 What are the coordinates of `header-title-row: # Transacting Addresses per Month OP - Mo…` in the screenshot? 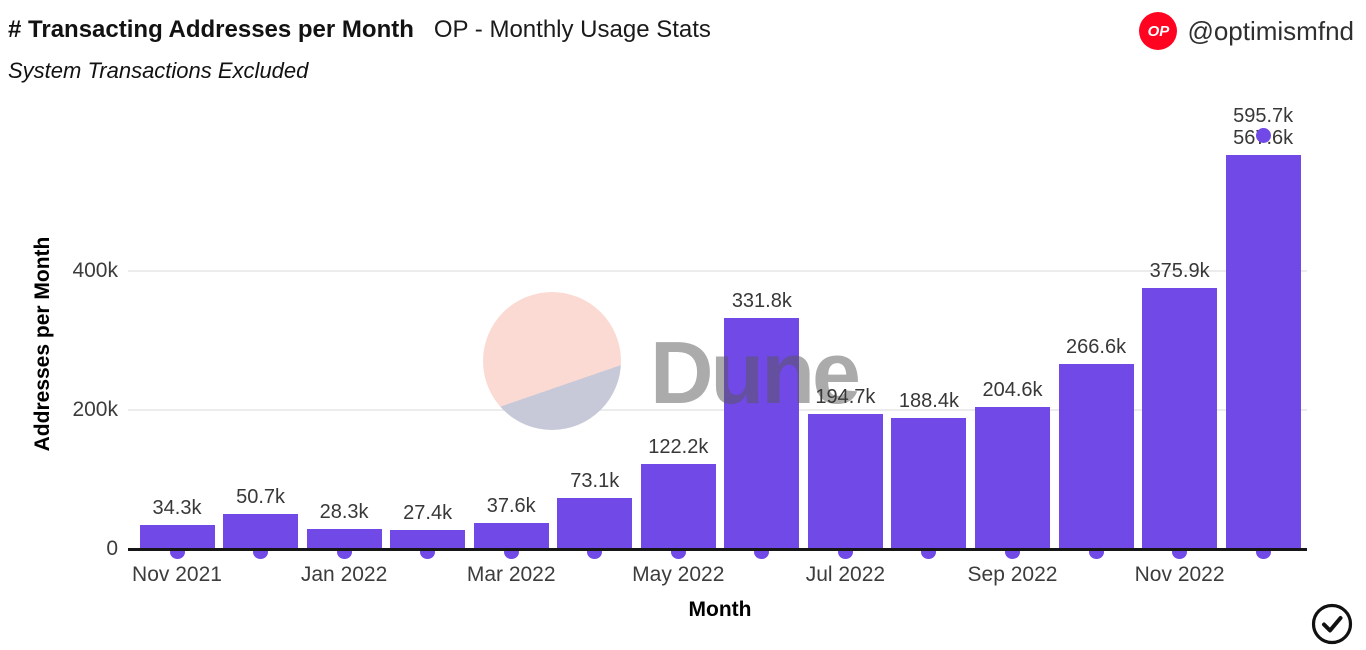 It's located at (359, 30).